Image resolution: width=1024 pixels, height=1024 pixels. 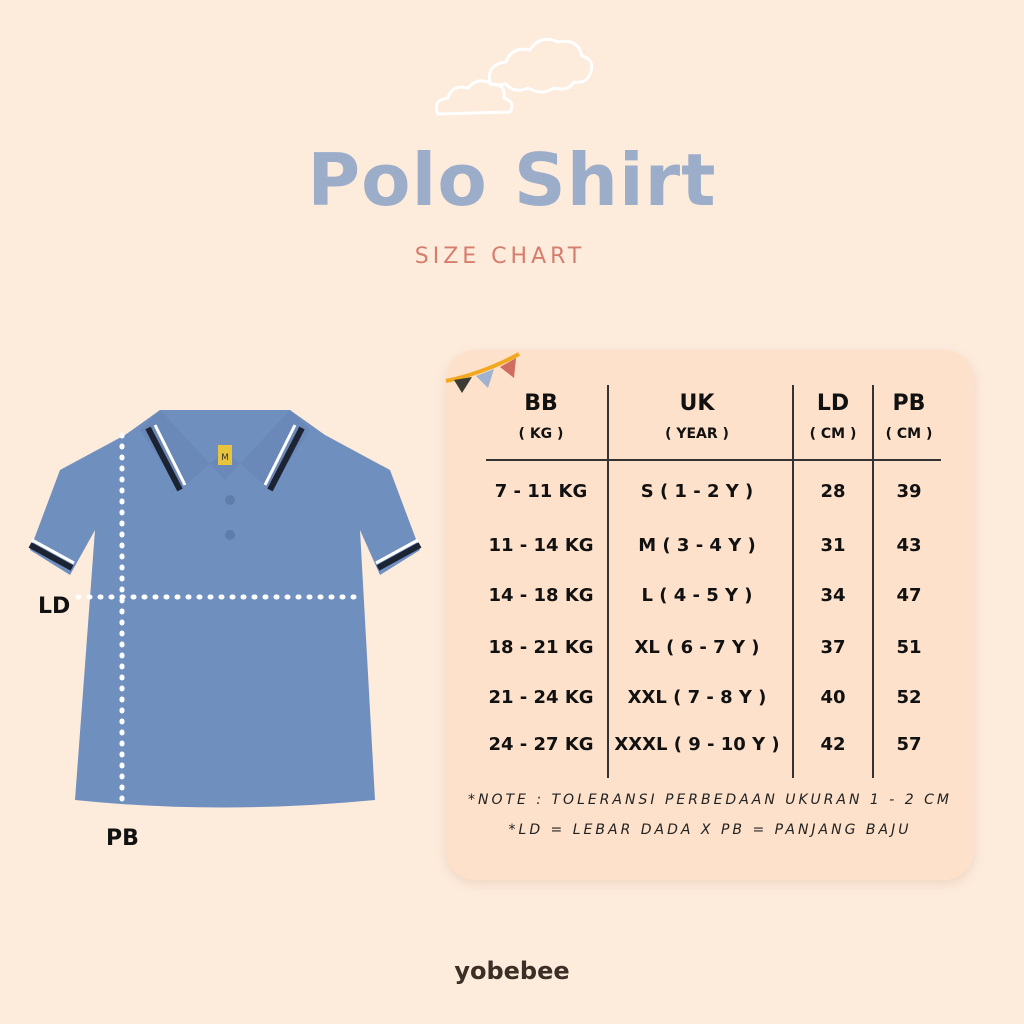 I want to click on table-cell: M ( 3 - 4 Y ), so click(x=697, y=545).